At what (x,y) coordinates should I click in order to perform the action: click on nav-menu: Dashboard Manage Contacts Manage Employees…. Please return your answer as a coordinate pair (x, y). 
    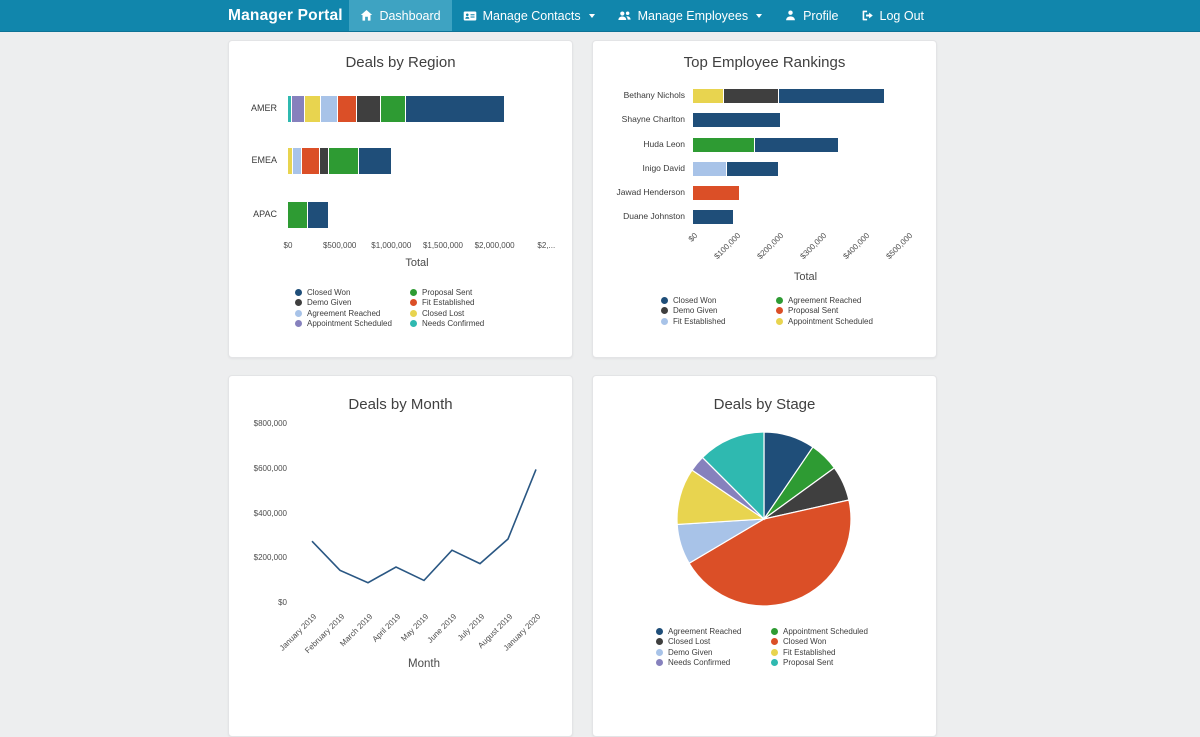
    Looking at the image, I should click on (642, 15).